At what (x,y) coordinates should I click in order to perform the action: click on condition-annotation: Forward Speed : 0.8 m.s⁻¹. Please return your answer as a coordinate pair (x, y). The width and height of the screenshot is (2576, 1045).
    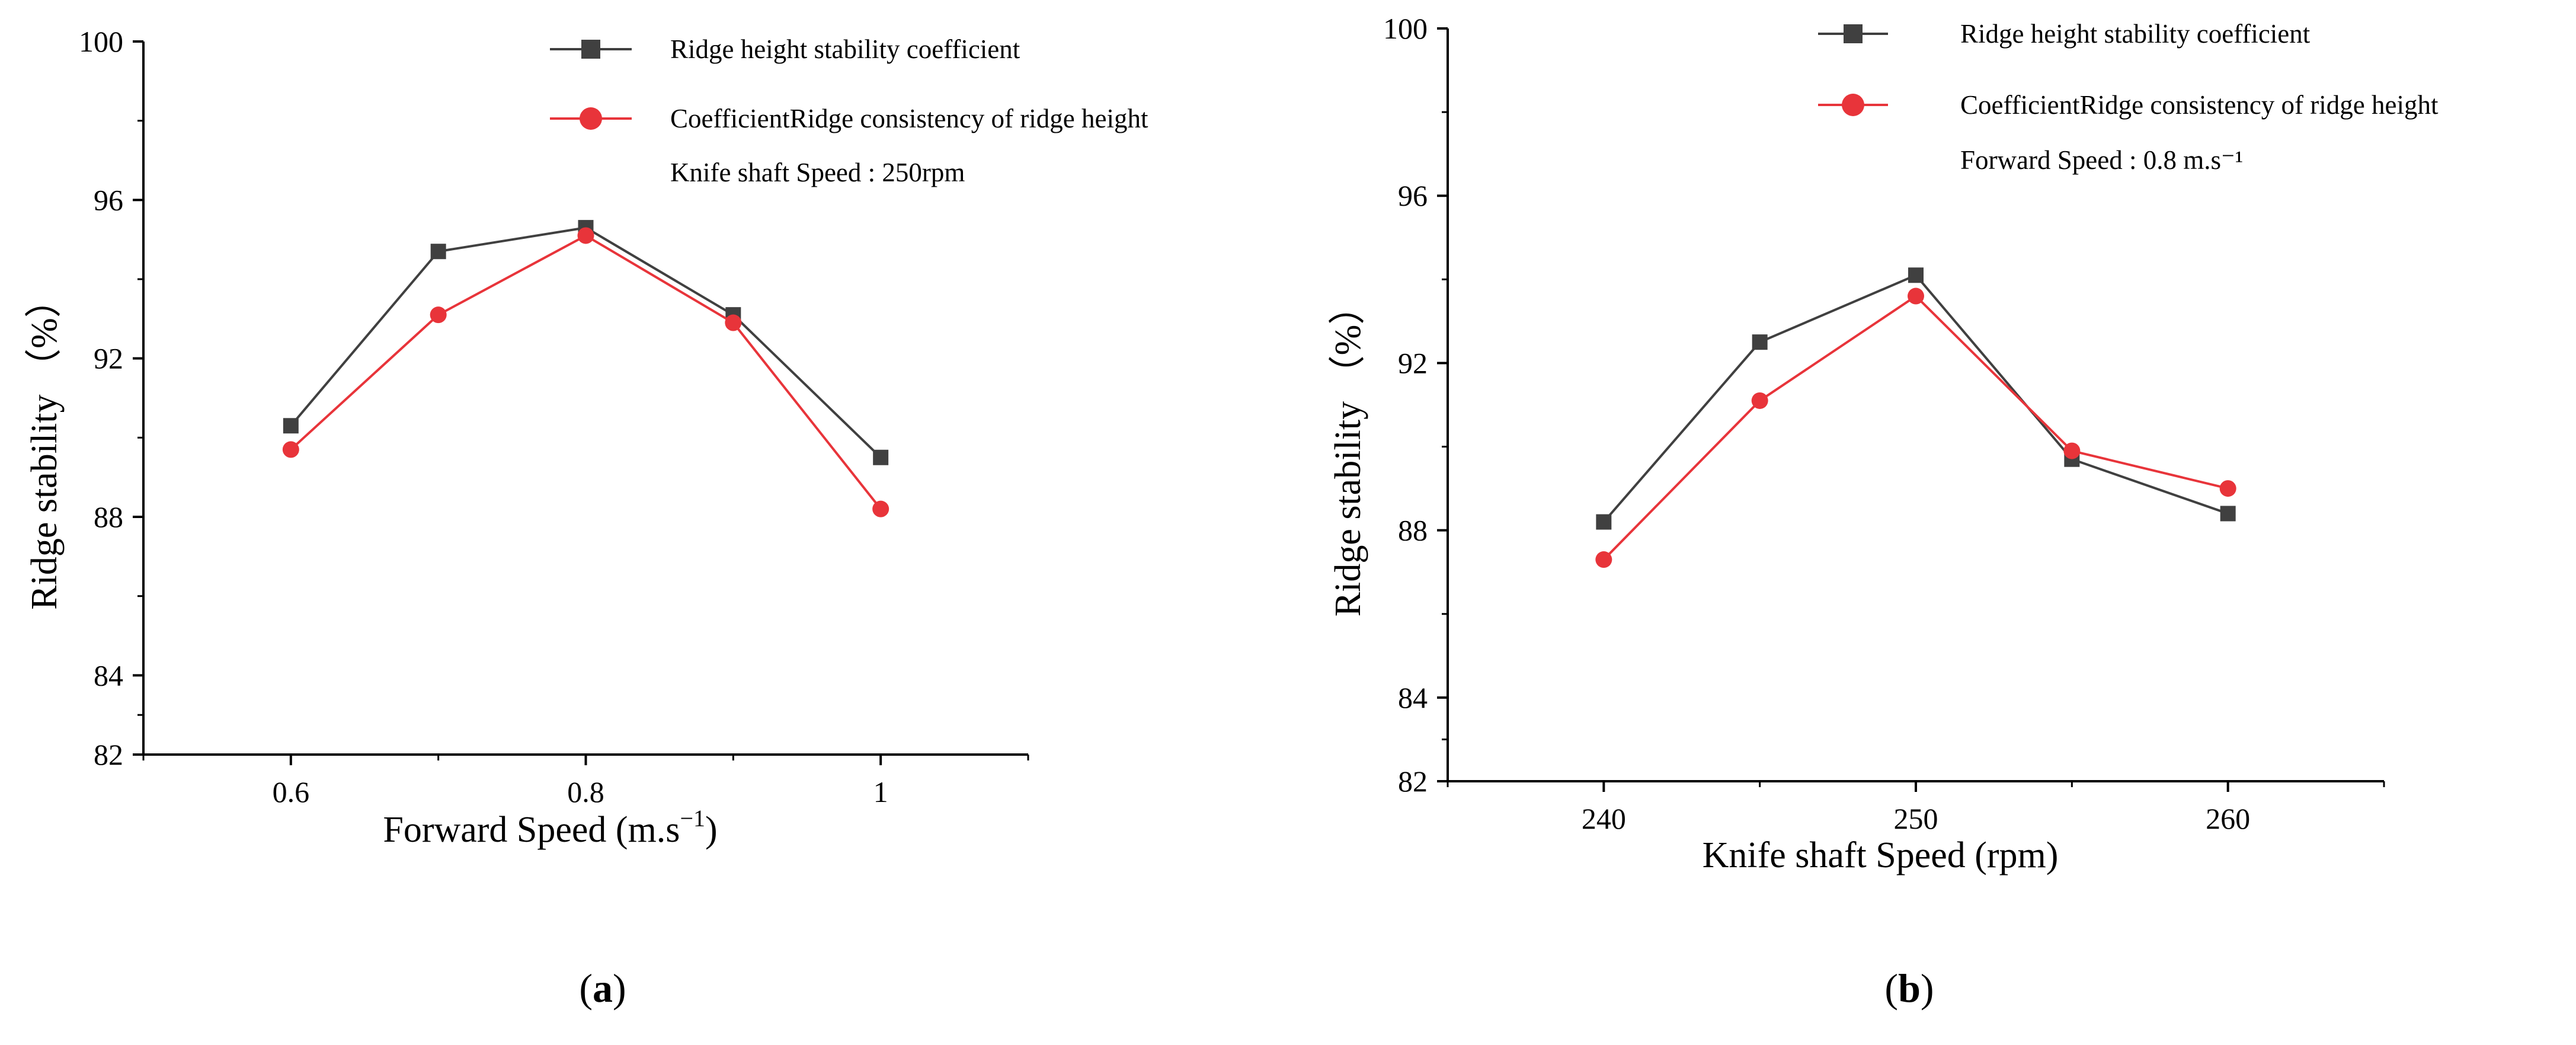
    Looking at the image, I should click on (2101, 160).